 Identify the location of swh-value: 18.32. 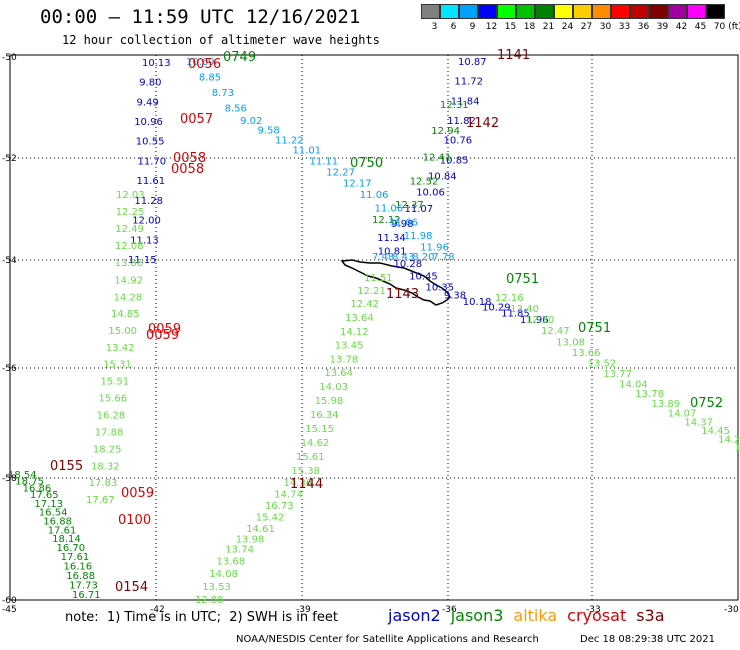
(105, 466).